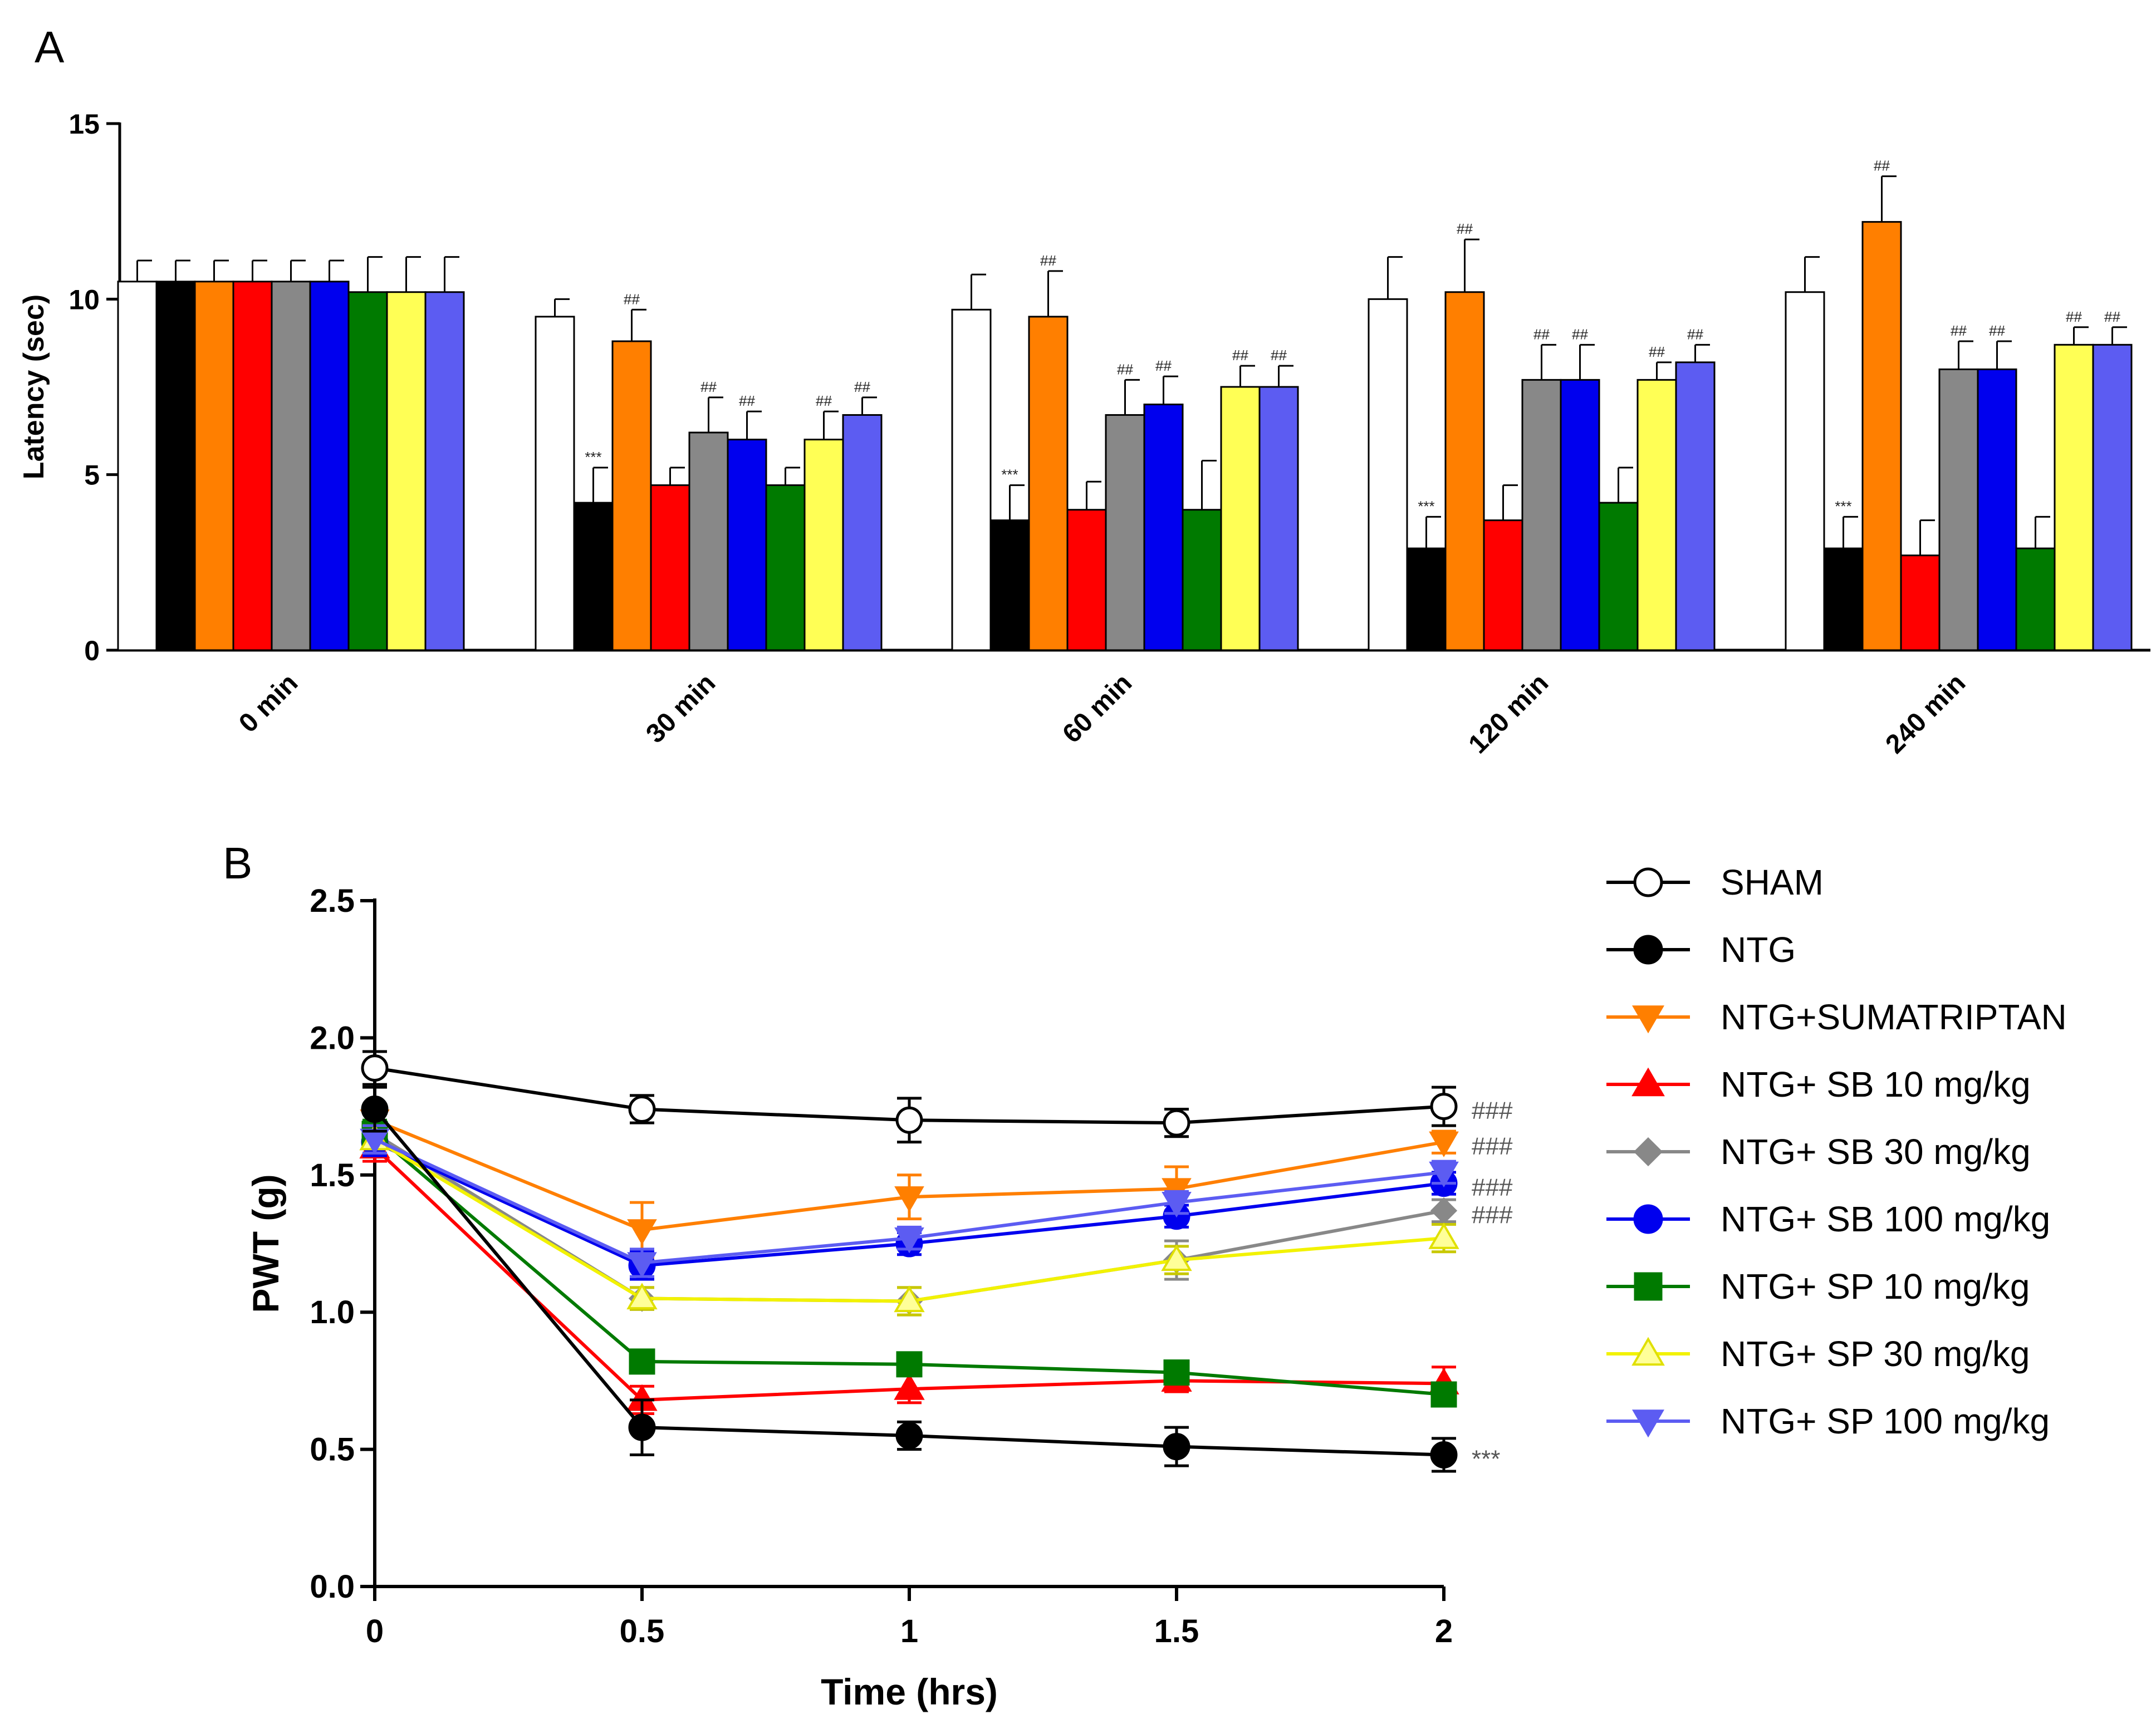 The width and height of the screenshot is (2156, 1724). Describe the element at coordinates (1758, 950) in the screenshot. I see `legend-label: NTG` at that location.